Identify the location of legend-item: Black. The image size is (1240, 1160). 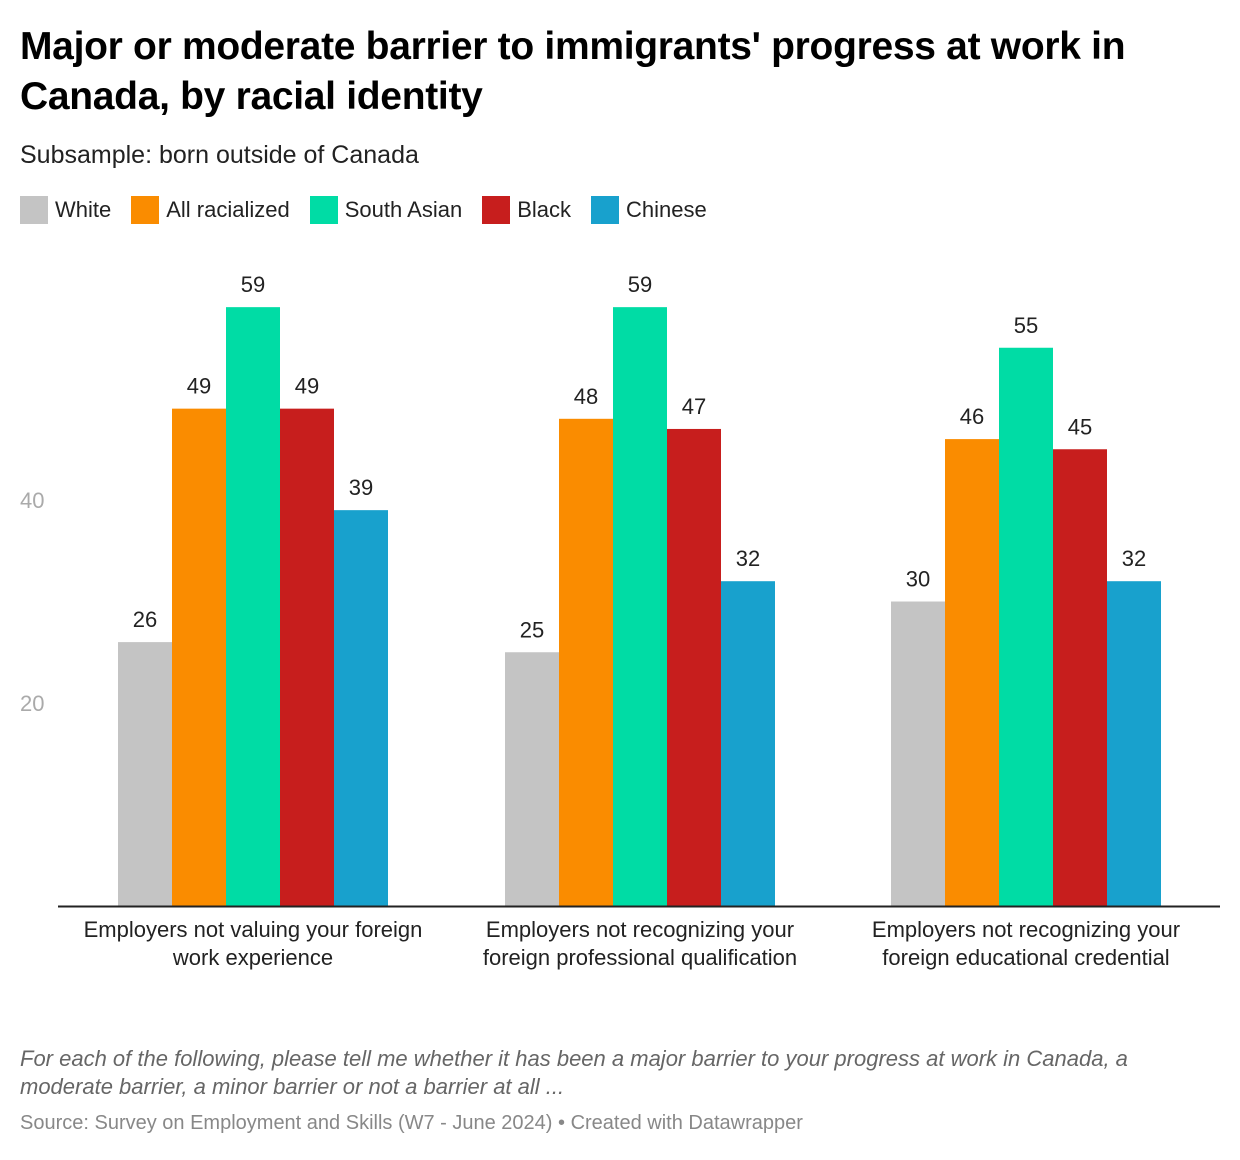
(526, 210).